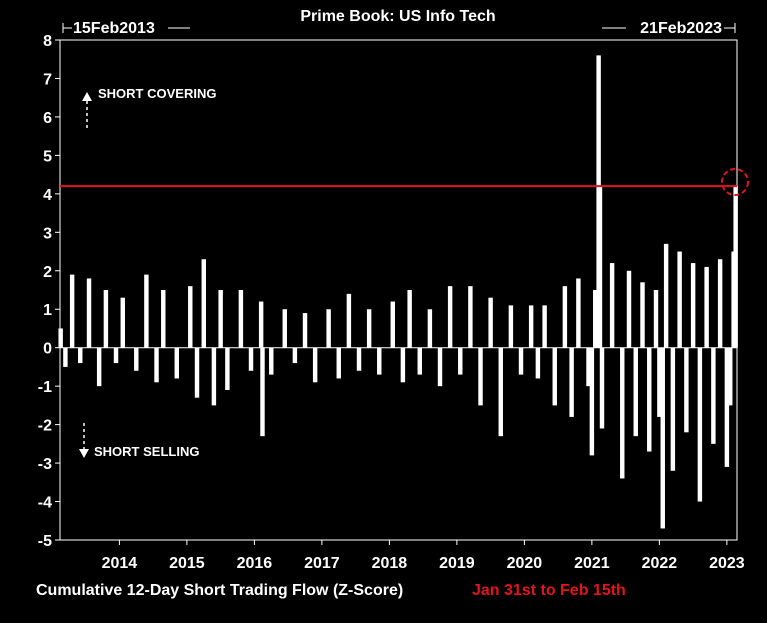 This screenshot has height=623, width=767. What do you see at coordinates (525, 563) in the screenshot?
I see `x-tick-label: 2020` at bounding box center [525, 563].